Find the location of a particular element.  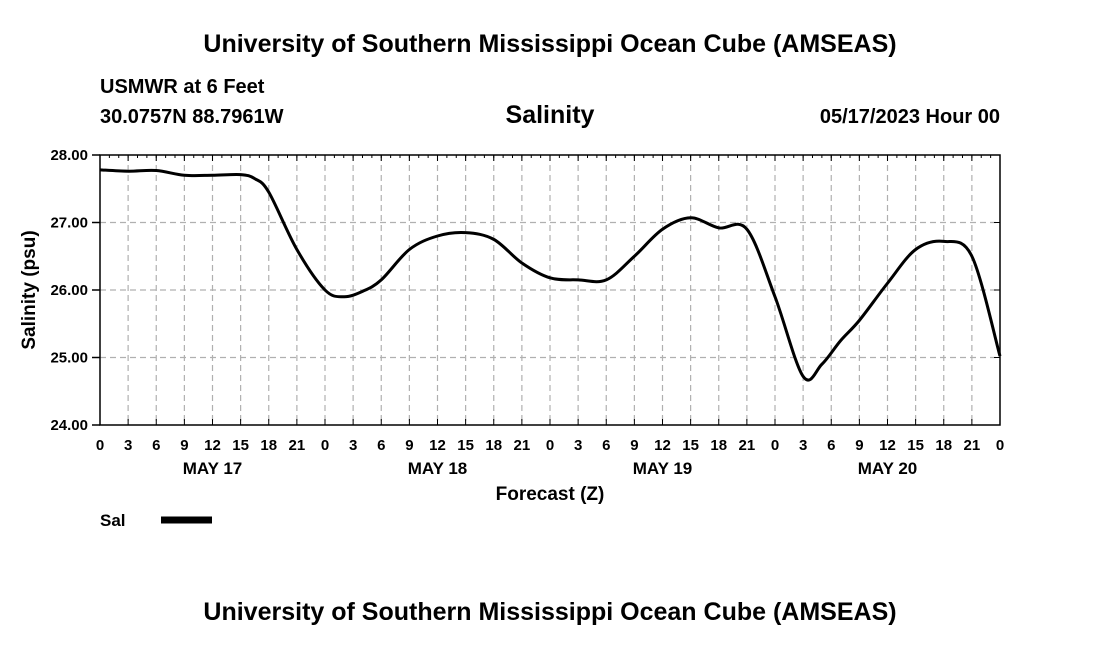

y-tick-label: 25.00 is located at coordinates (69, 358).